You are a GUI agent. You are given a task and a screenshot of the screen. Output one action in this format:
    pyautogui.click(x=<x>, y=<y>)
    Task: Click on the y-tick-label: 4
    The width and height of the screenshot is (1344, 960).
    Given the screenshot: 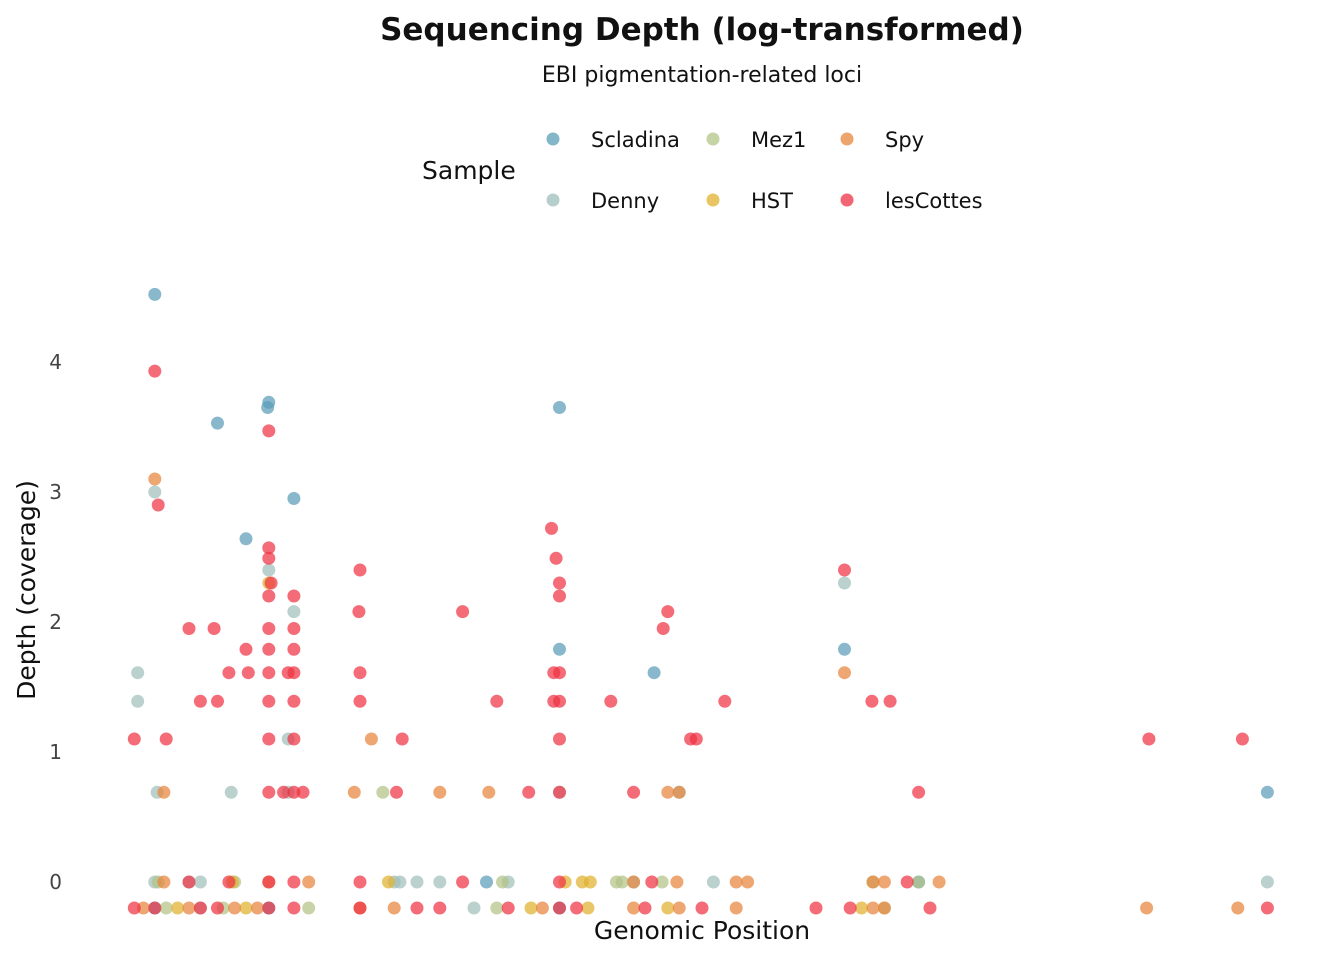 What is the action you would take?
    pyautogui.click(x=55, y=362)
    